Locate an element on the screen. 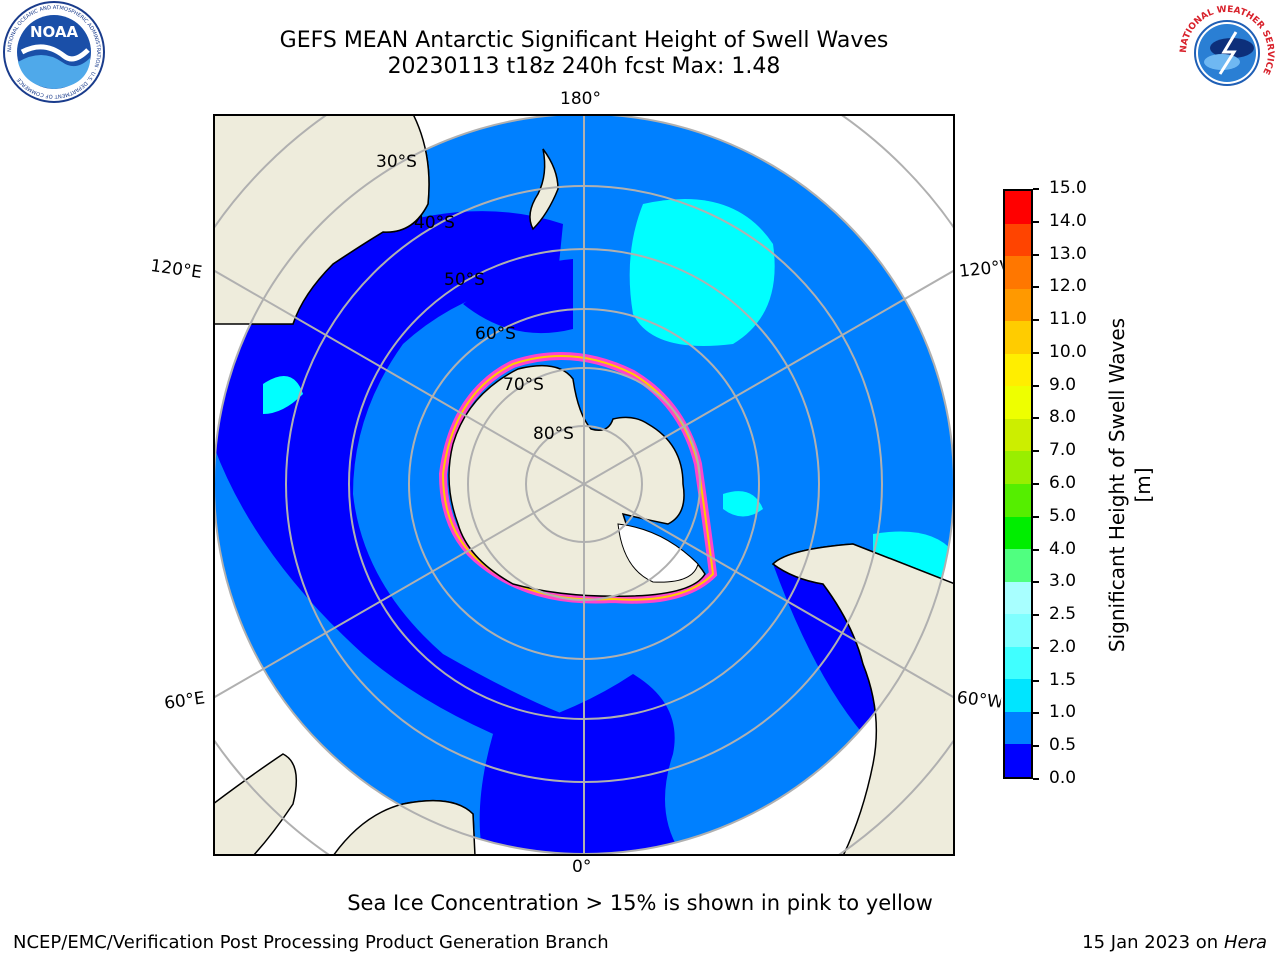  colorbar-tick-label: 1.0 is located at coordinates (1063, 712).